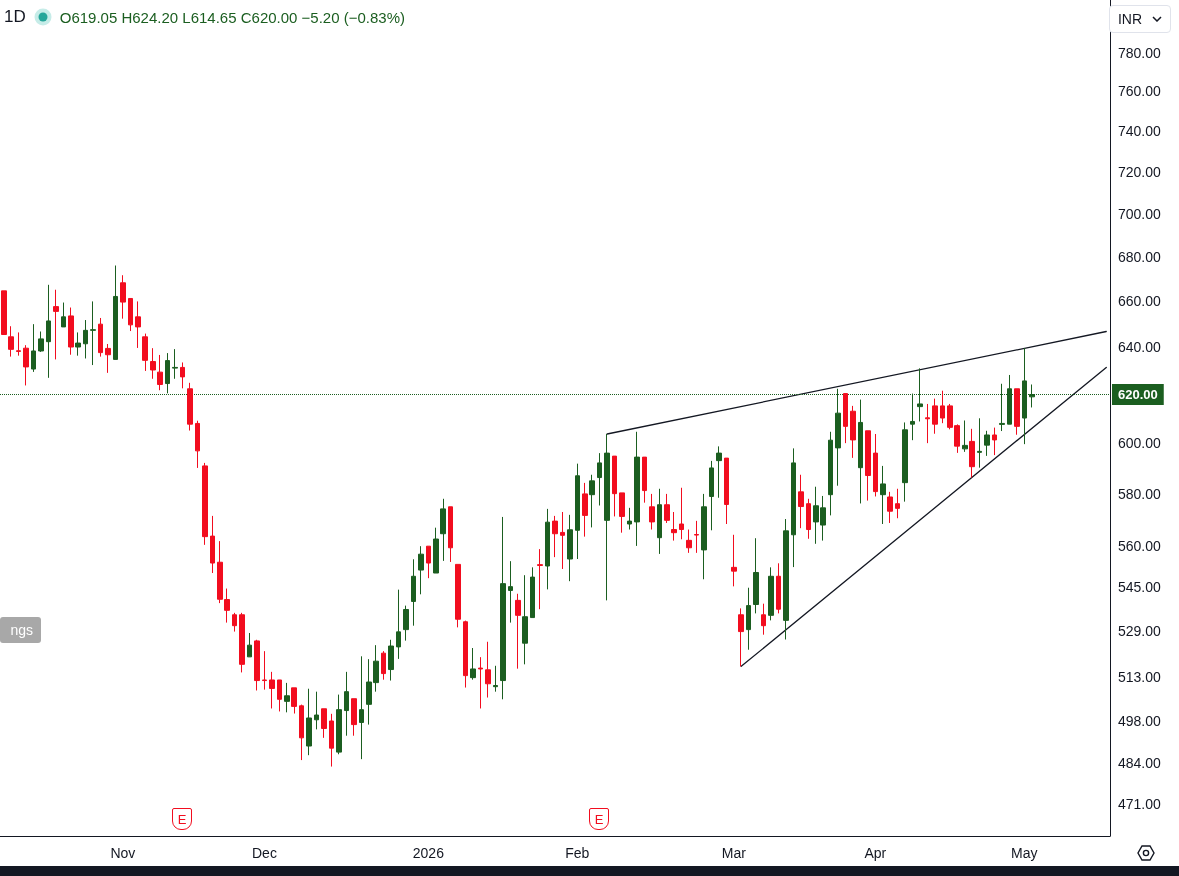 Image resolution: width=1179 pixels, height=876 pixels. Describe the element at coordinates (1140, 493) in the screenshot. I see `y-tick-label: 580.00` at that location.